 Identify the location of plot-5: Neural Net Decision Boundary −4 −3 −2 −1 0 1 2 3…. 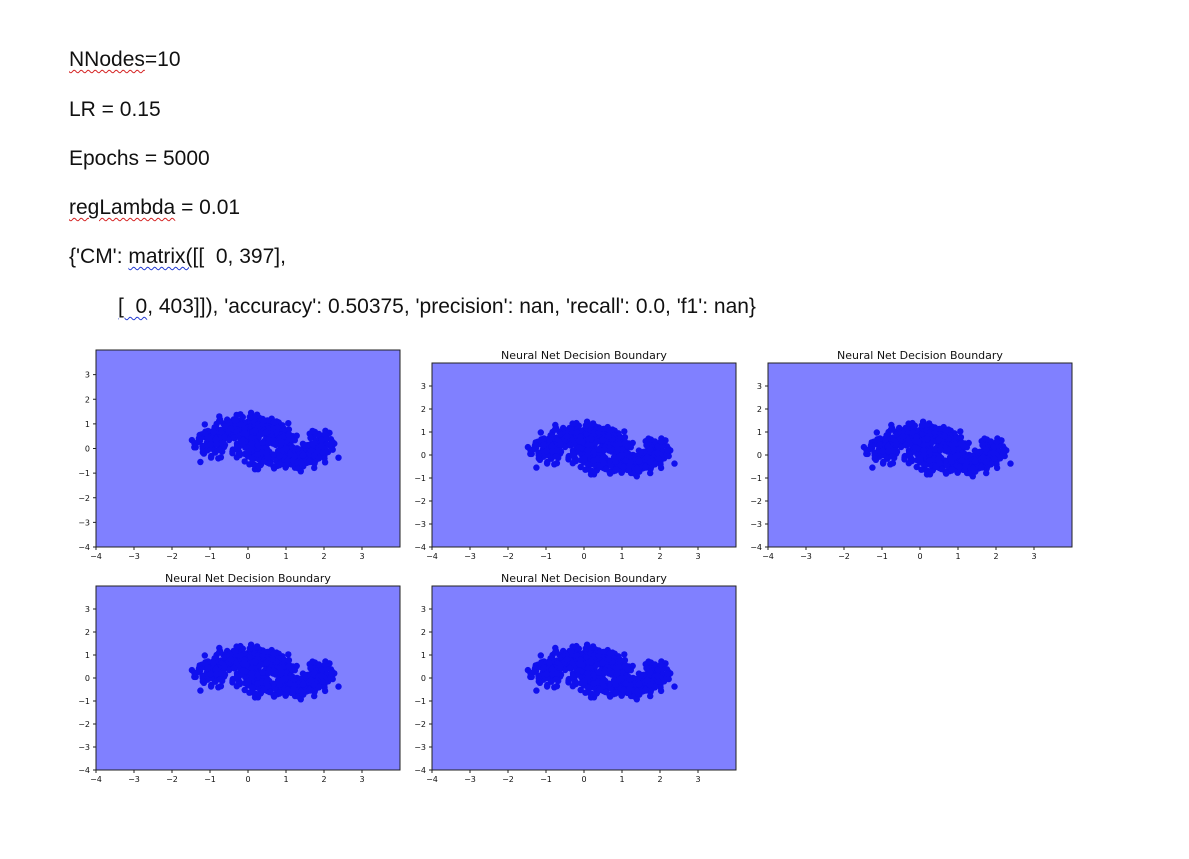
(599, 691).